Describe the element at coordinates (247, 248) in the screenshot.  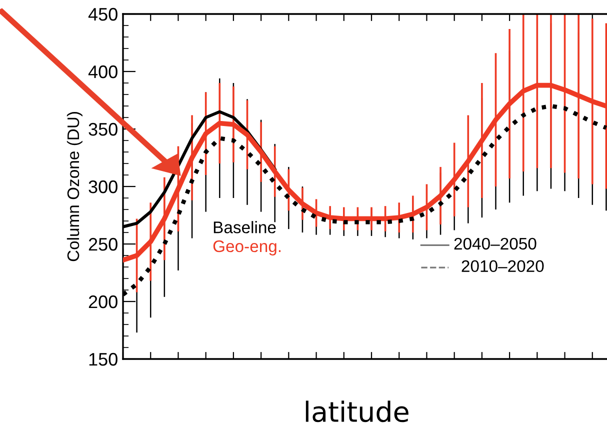
I see `text: Geo-eng.` at that location.